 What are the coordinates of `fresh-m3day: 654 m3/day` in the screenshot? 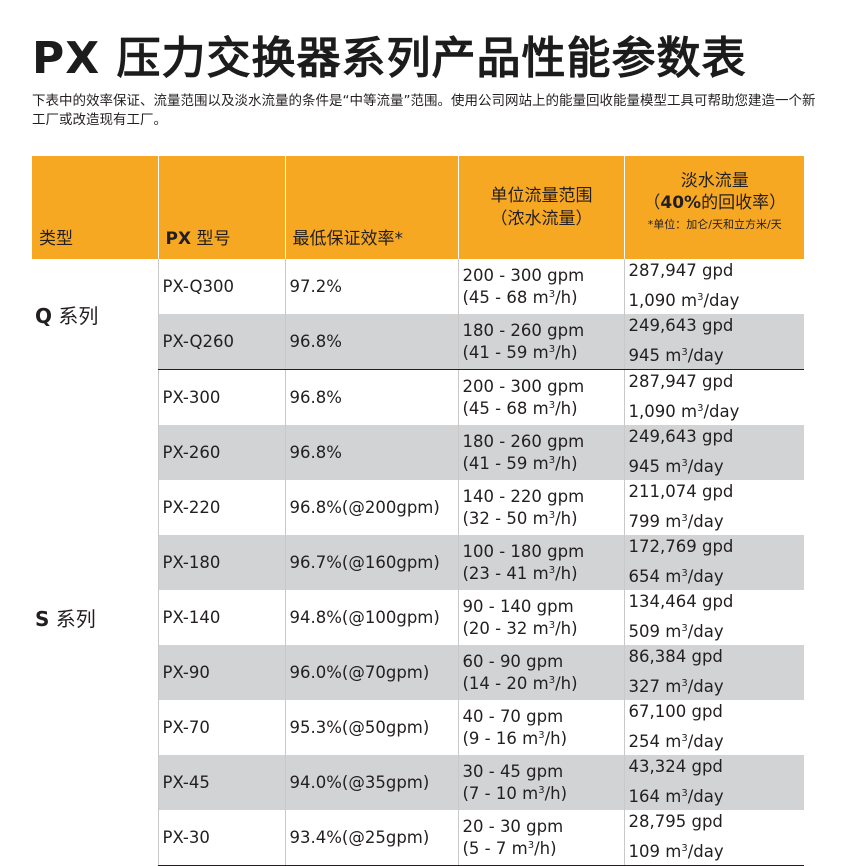 It's located at (676, 576).